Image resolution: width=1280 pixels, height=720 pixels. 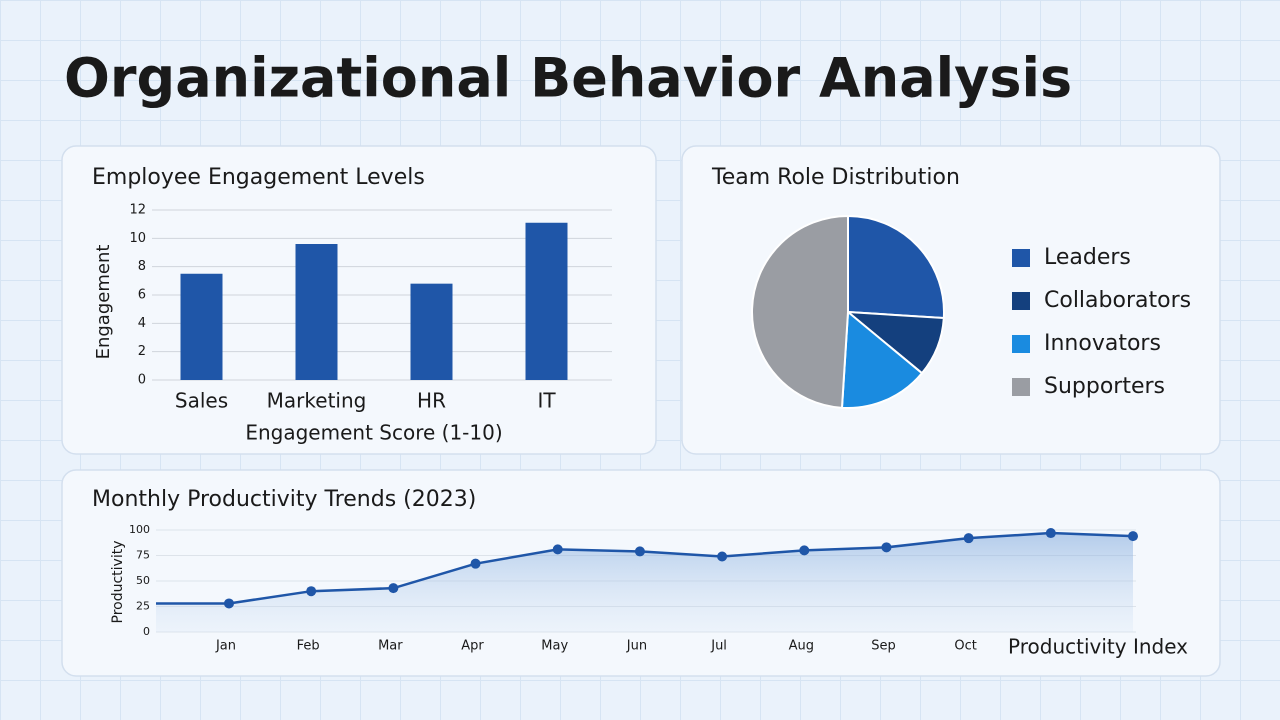 What do you see at coordinates (317, 401) in the screenshot?
I see `x-tick-label: Marketing` at bounding box center [317, 401].